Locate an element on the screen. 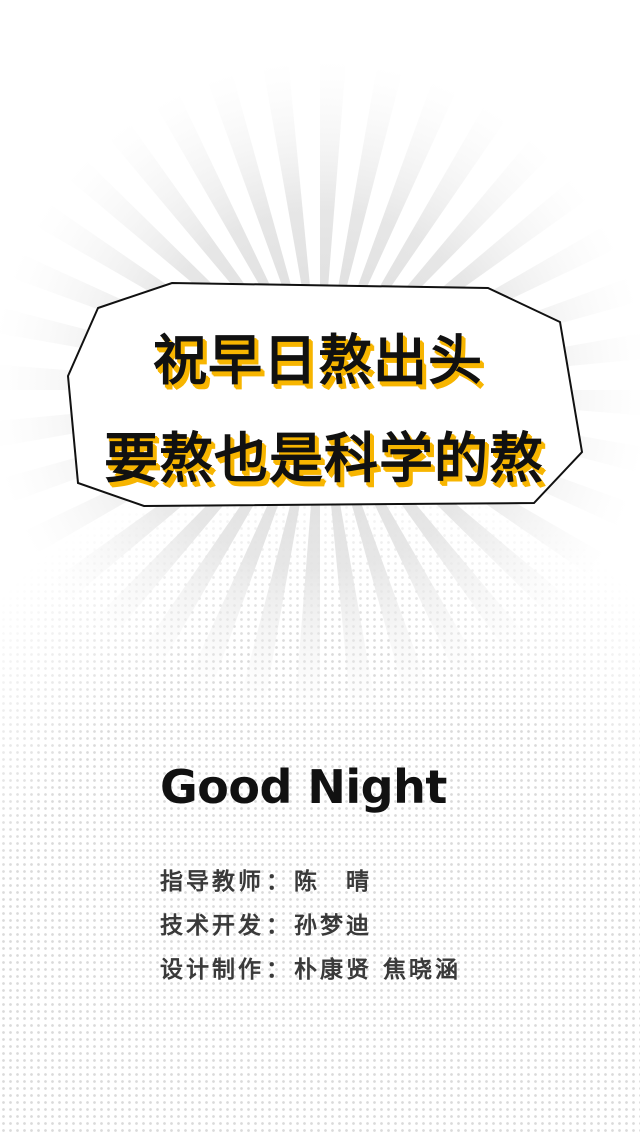 The height and width of the screenshot is (1136, 640). headline-line-2: 要熬也是科学的熬 is located at coordinates (324, 458).